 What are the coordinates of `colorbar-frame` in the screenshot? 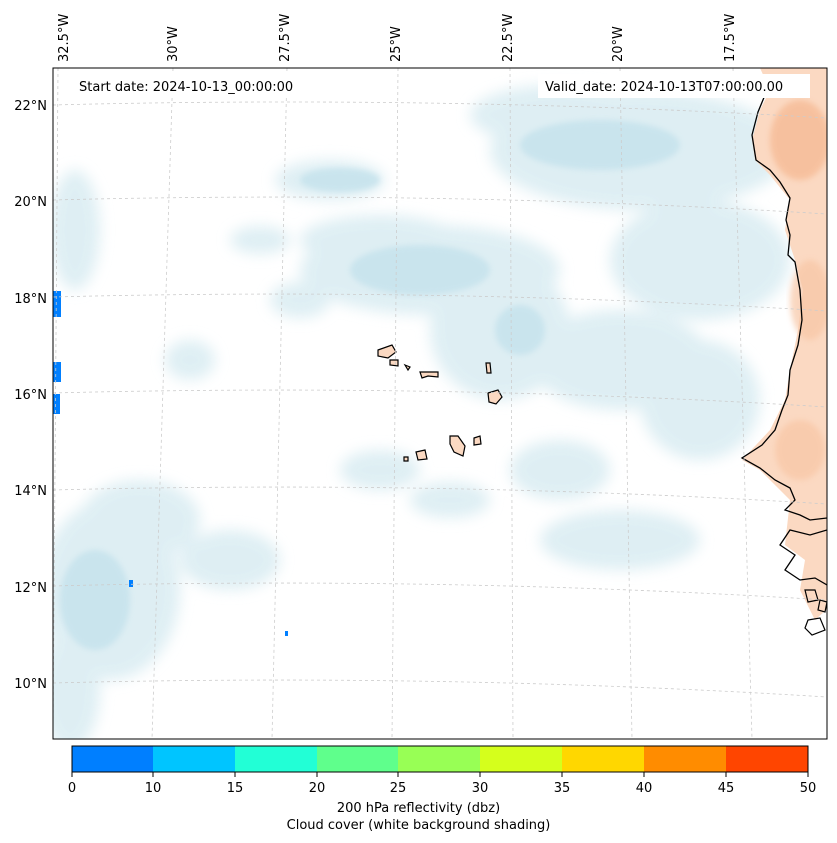 It's located at (440, 759).